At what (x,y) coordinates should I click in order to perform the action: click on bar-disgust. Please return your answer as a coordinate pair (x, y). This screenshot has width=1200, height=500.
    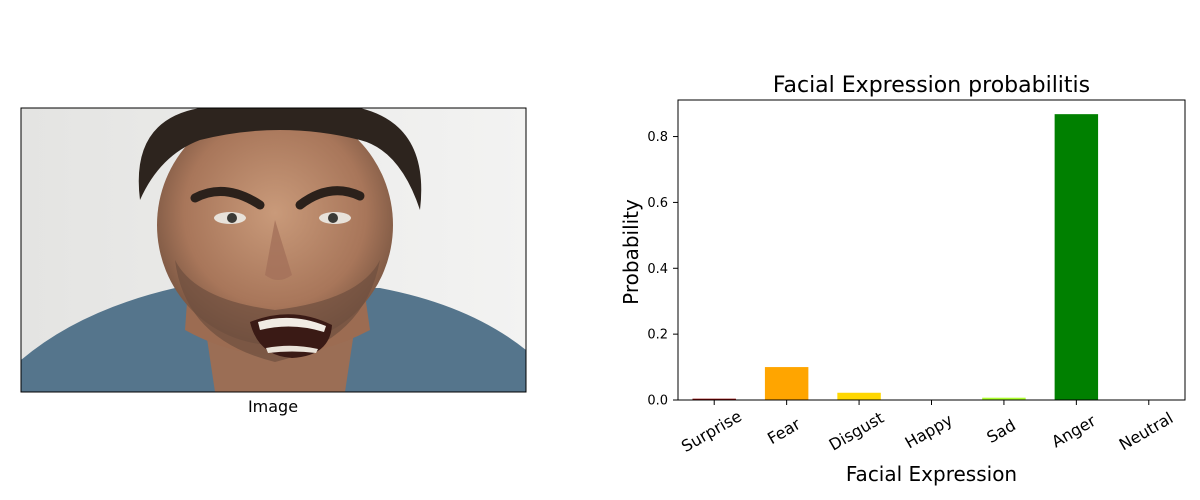
    Looking at the image, I should click on (859, 396).